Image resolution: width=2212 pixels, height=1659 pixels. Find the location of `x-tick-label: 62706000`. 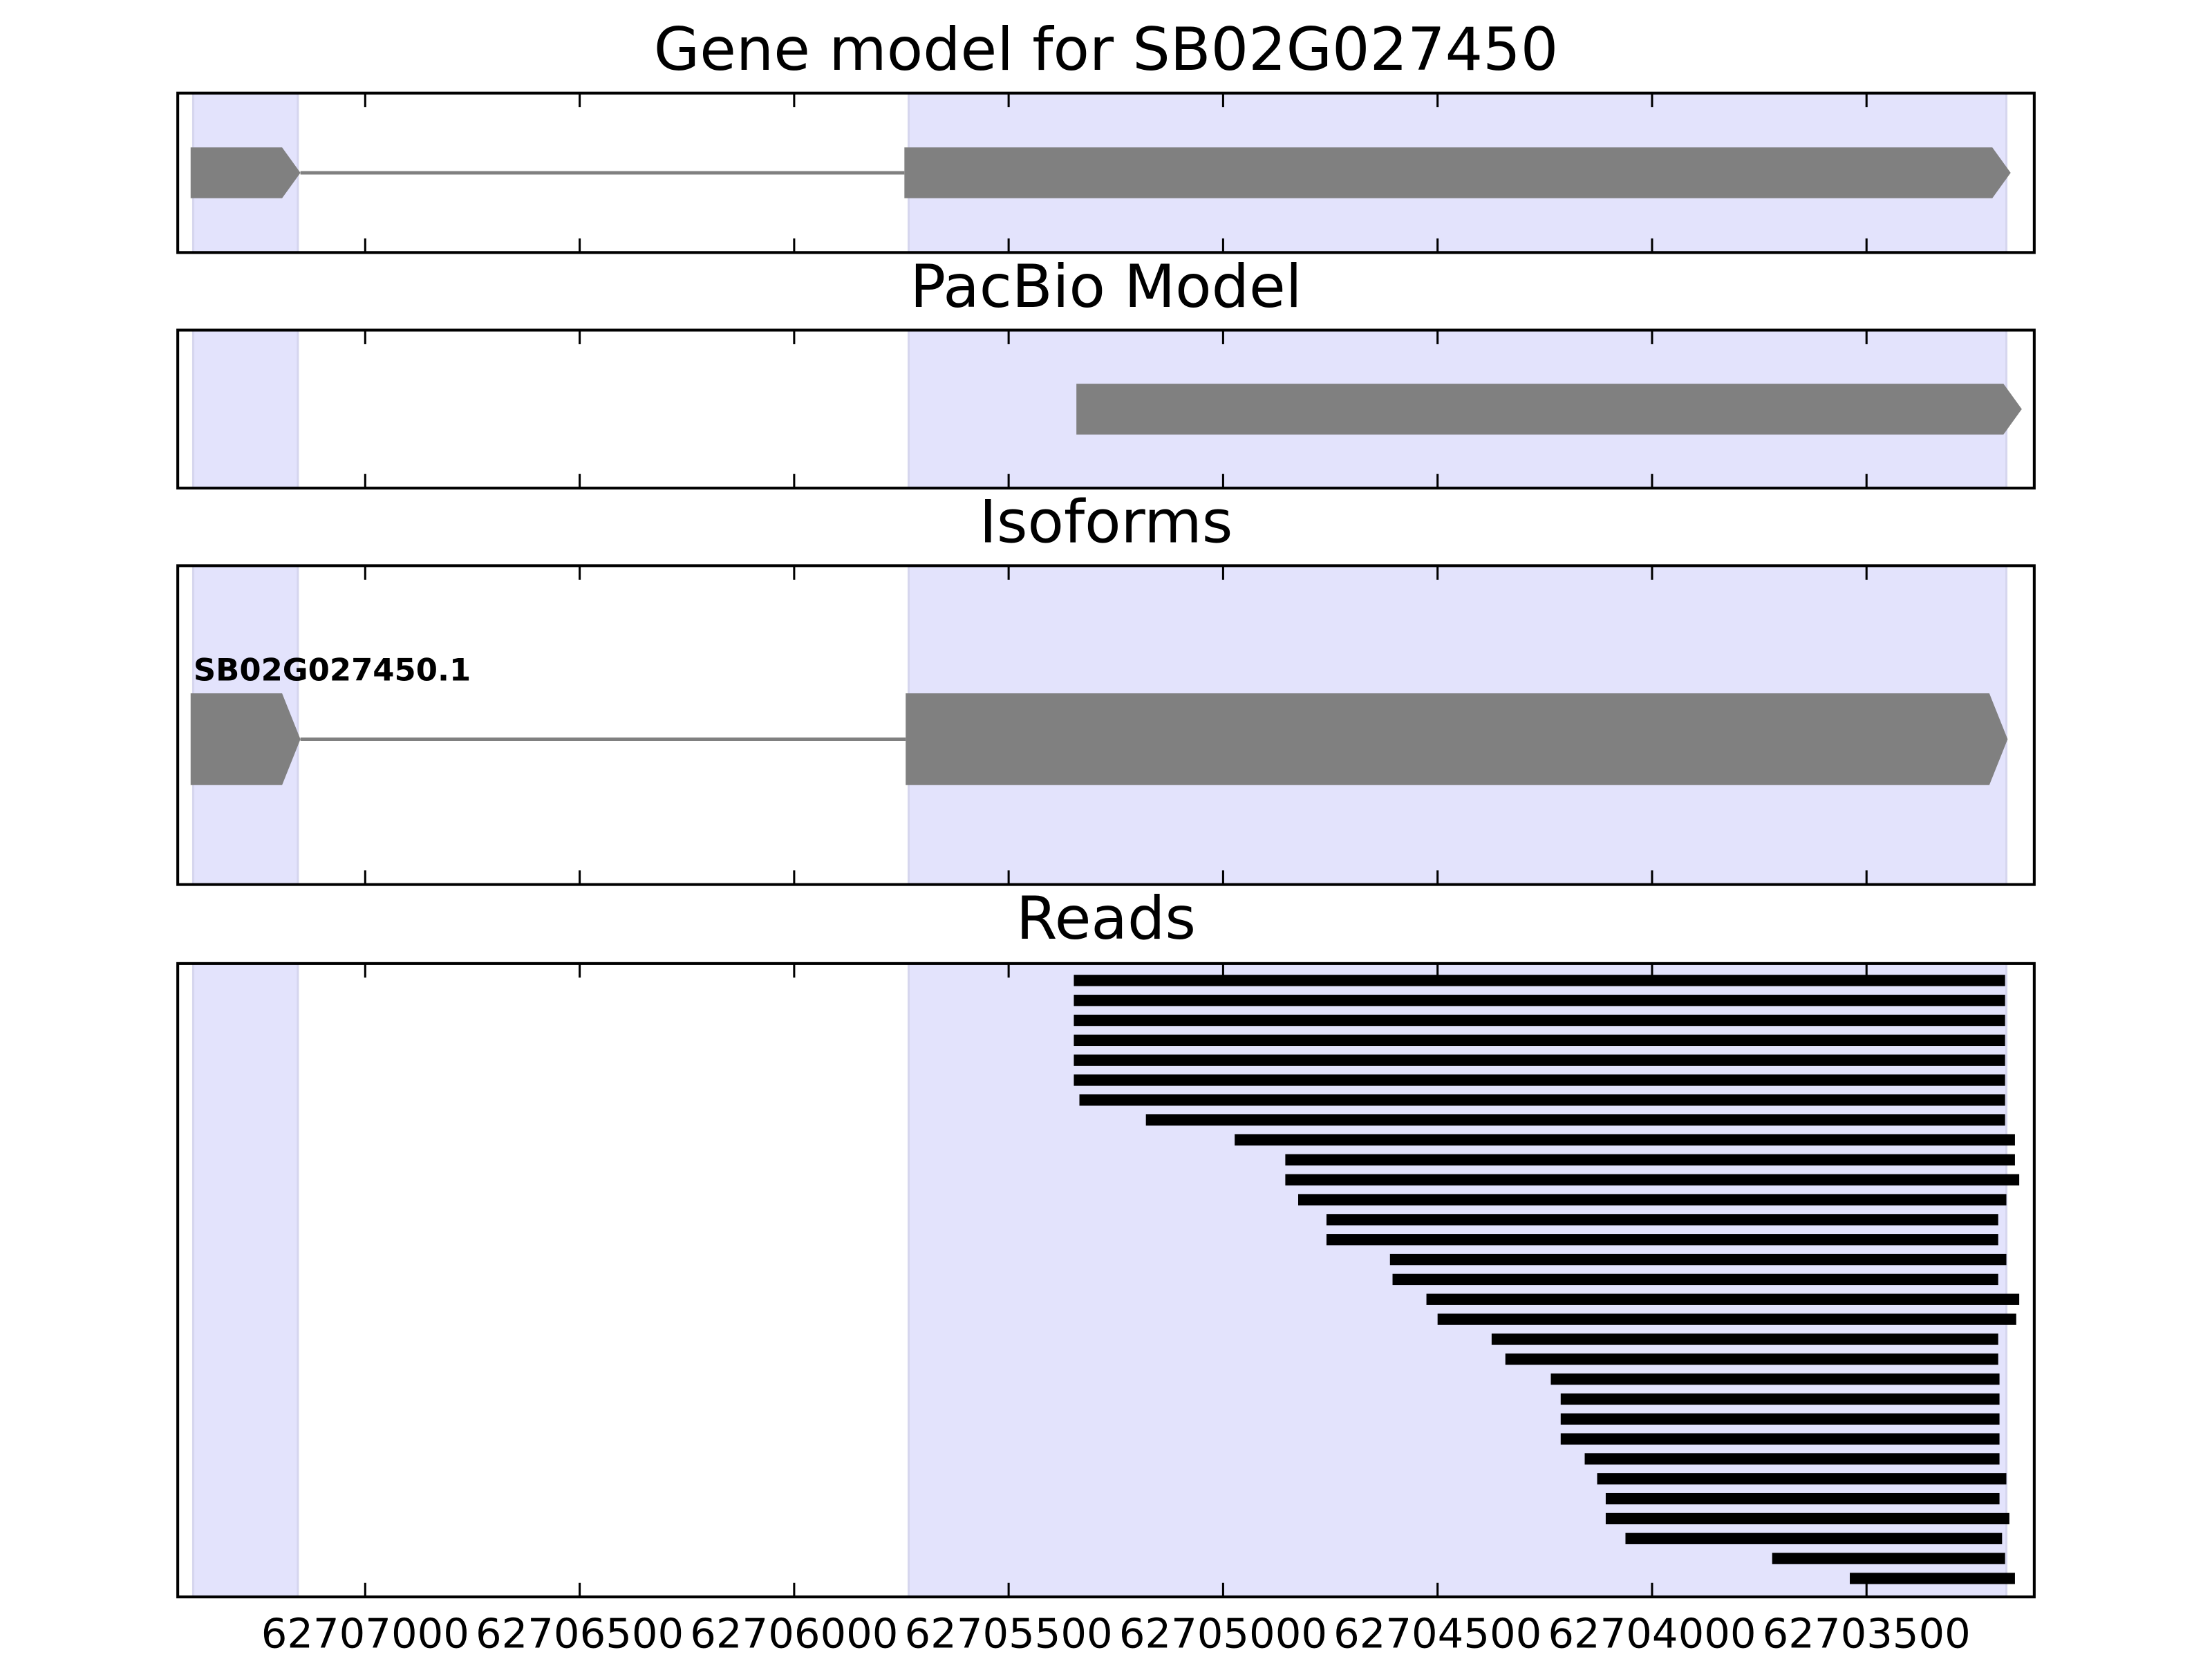

x-tick-label: 62706000 is located at coordinates (794, 1633).